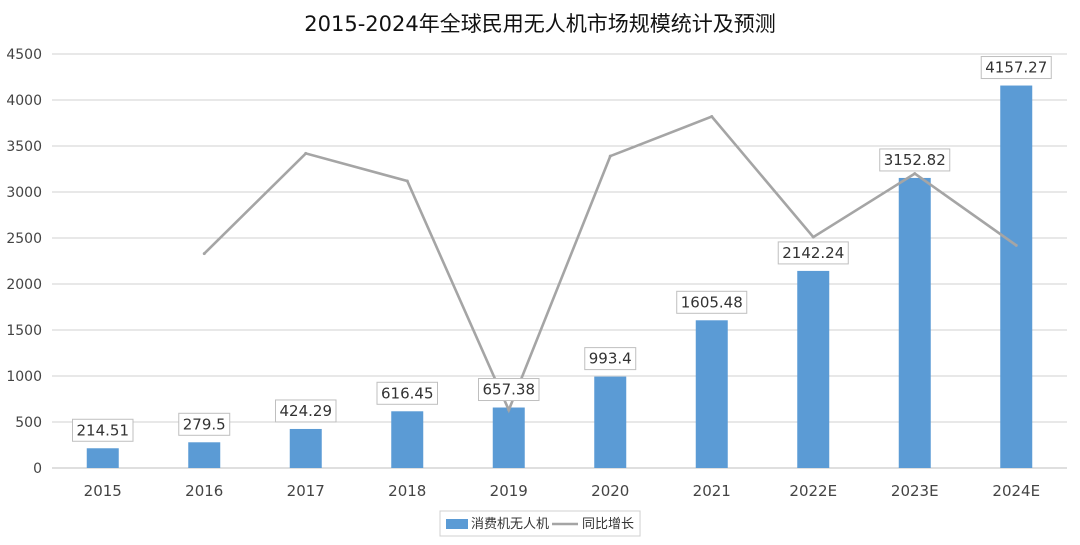  I want to click on y-tick-label: 2000, so click(24, 285).